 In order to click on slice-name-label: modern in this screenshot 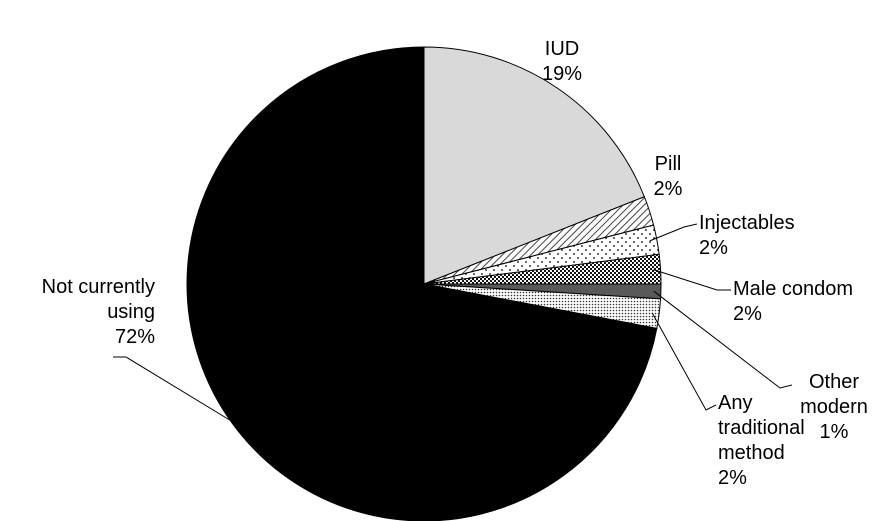, I will do `click(834, 407)`.